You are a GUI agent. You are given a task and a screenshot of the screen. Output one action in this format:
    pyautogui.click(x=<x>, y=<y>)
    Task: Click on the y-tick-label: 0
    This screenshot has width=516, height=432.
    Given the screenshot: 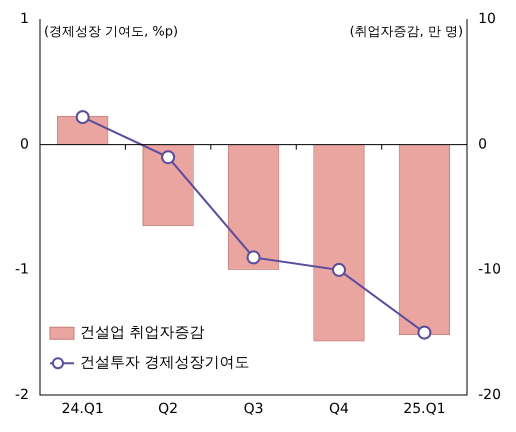 What is the action you would take?
    pyautogui.click(x=24, y=144)
    